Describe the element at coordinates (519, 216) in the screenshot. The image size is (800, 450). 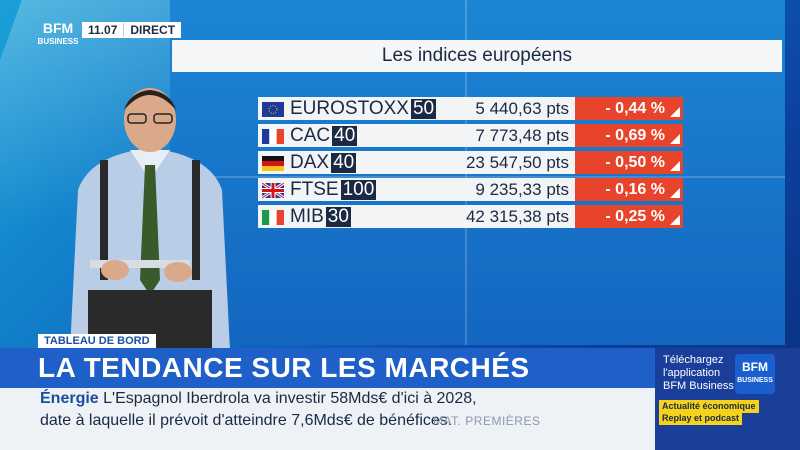
I see `index-value: 42 315,38 pts` at that location.